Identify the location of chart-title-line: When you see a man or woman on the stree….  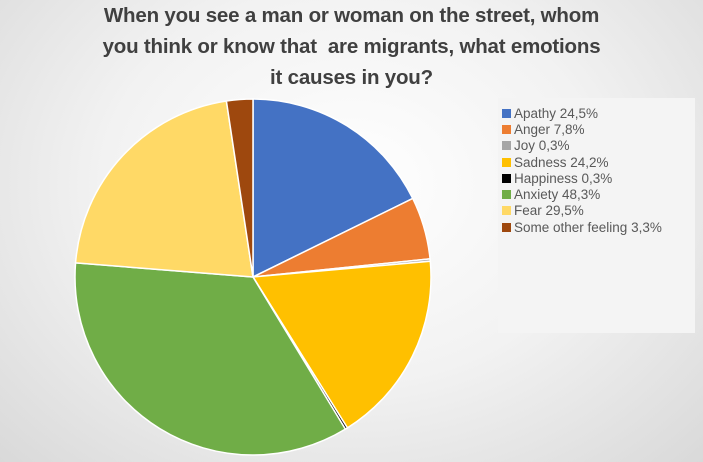
(351, 15).